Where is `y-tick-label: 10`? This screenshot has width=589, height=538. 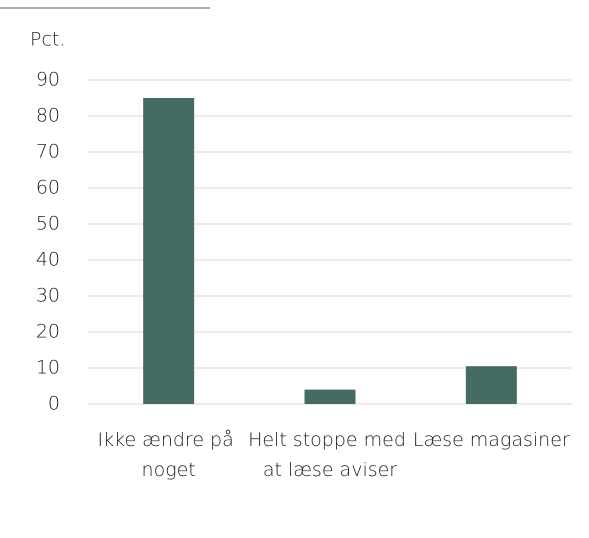 y-tick-label: 10 is located at coordinates (48, 368).